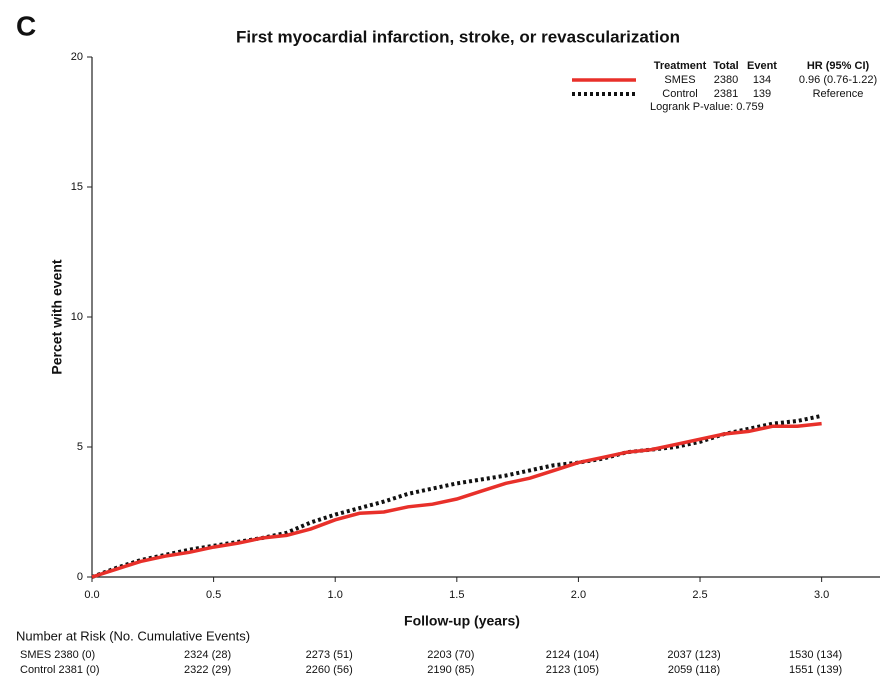 This screenshot has height=681, width=887. I want to click on legend-total: 2381, so click(726, 94).